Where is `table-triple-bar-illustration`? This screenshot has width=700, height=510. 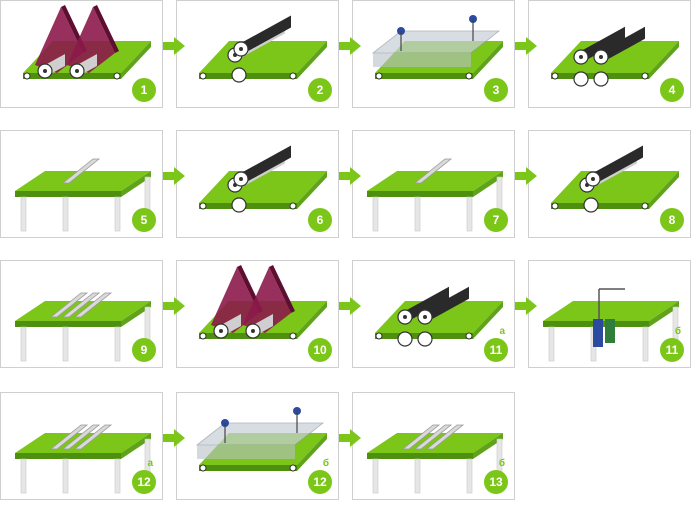
table-triple-bar-illustration is located at coordinates (83, 327).